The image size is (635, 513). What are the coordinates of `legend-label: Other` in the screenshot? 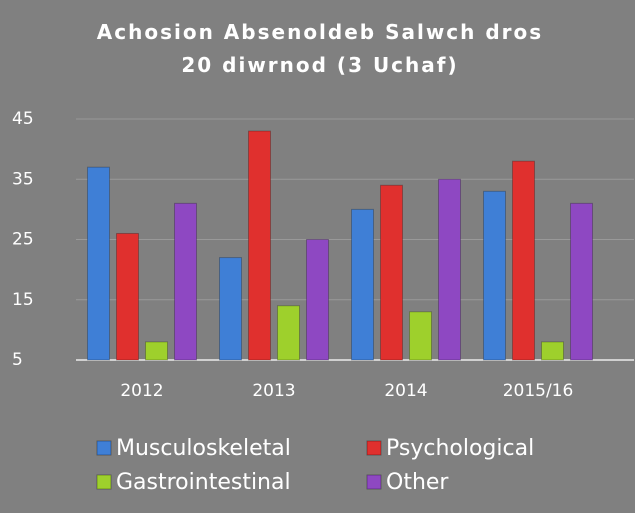 It's located at (417, 482).